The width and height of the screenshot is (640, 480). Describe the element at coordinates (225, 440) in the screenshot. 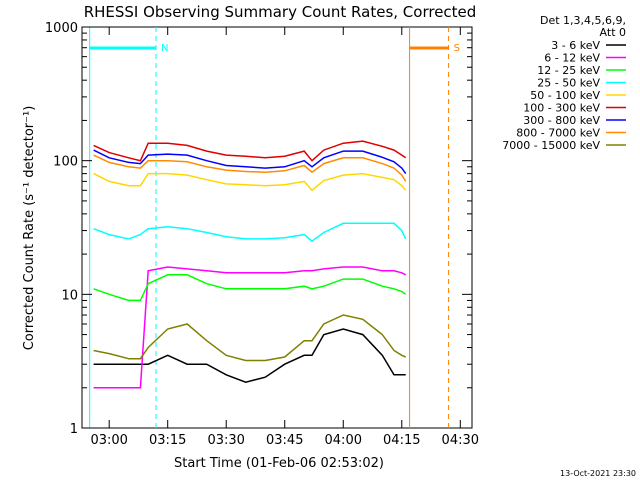

I see `x-tick-label-2: 03:30` at that location.